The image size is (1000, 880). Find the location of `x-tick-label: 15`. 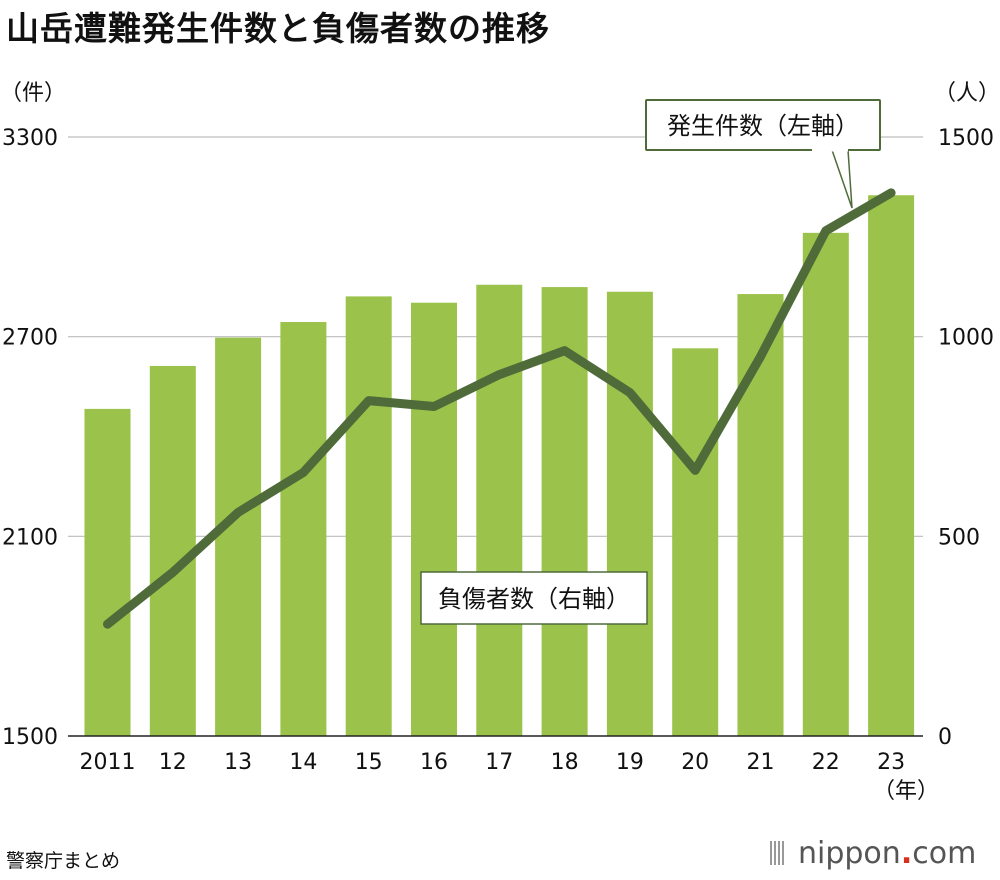

x-tick-label: 15 is located at coordinates (369, 762).